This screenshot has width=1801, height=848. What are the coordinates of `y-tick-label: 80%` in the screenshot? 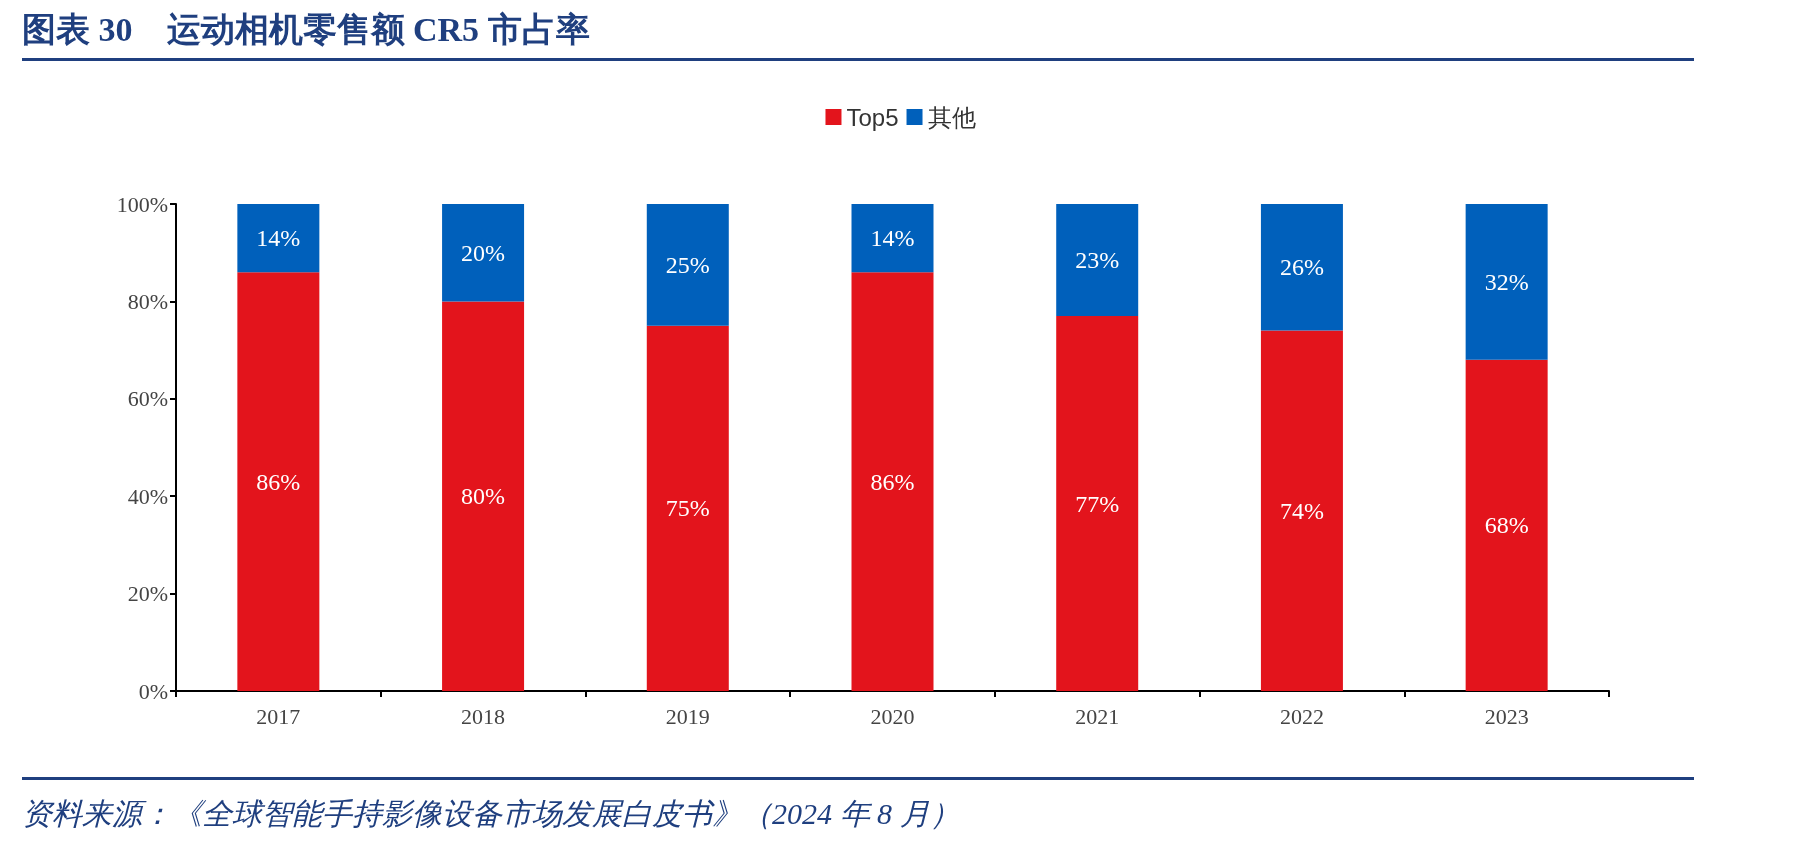 It's located at (147, 301).